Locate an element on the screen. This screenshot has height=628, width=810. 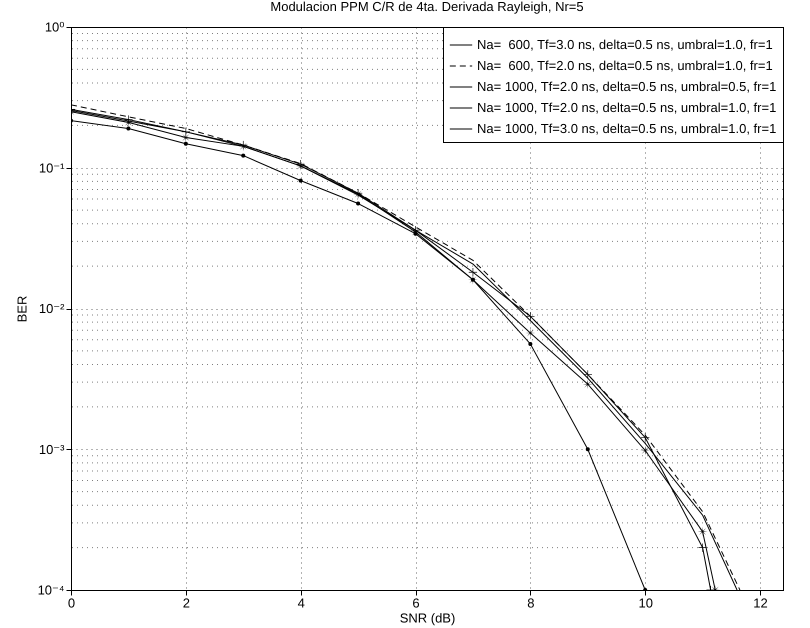
legend-label: Na= 1000, Tf=2.0 ns, delta=0.5 ns, umbral=1.0, fr=1 is located at coordinates (626, 107).